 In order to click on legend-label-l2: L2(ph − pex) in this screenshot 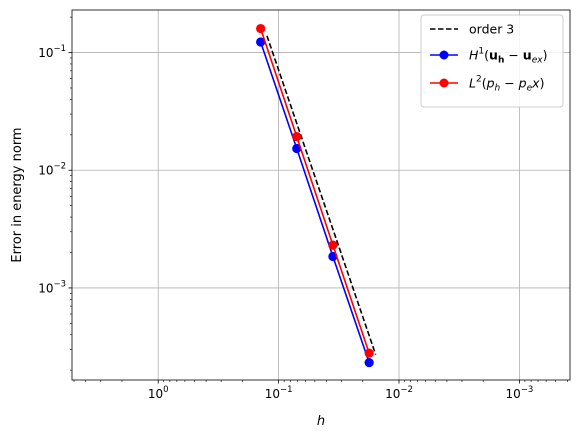, I will do `click(506, 84)`.